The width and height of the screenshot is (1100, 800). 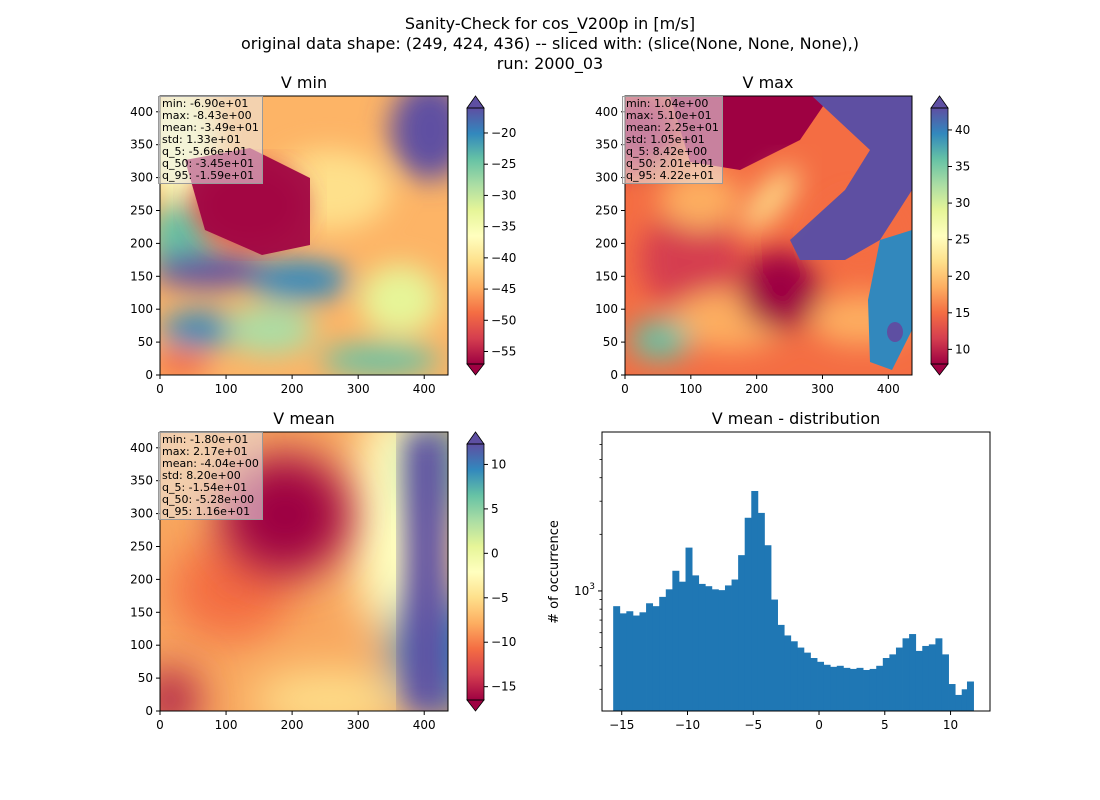 I want to click on colorbar-tick-label: 20, so click(x=962, y=276).